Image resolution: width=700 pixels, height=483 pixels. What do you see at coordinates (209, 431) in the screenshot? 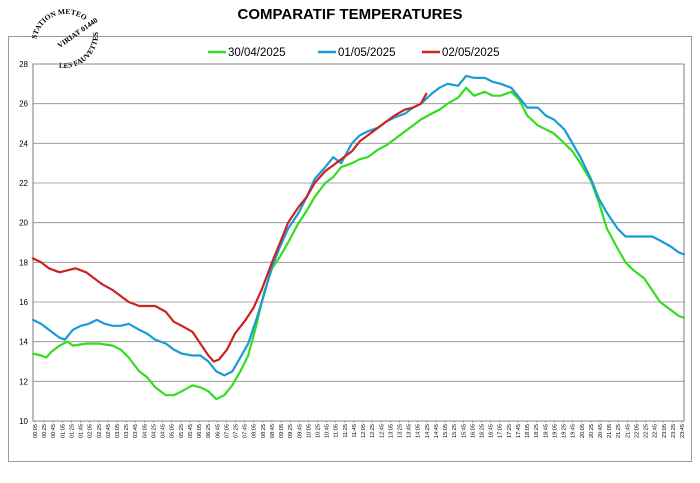
I see `x-tick-label: 06:25` at bounding box center [209, 431].